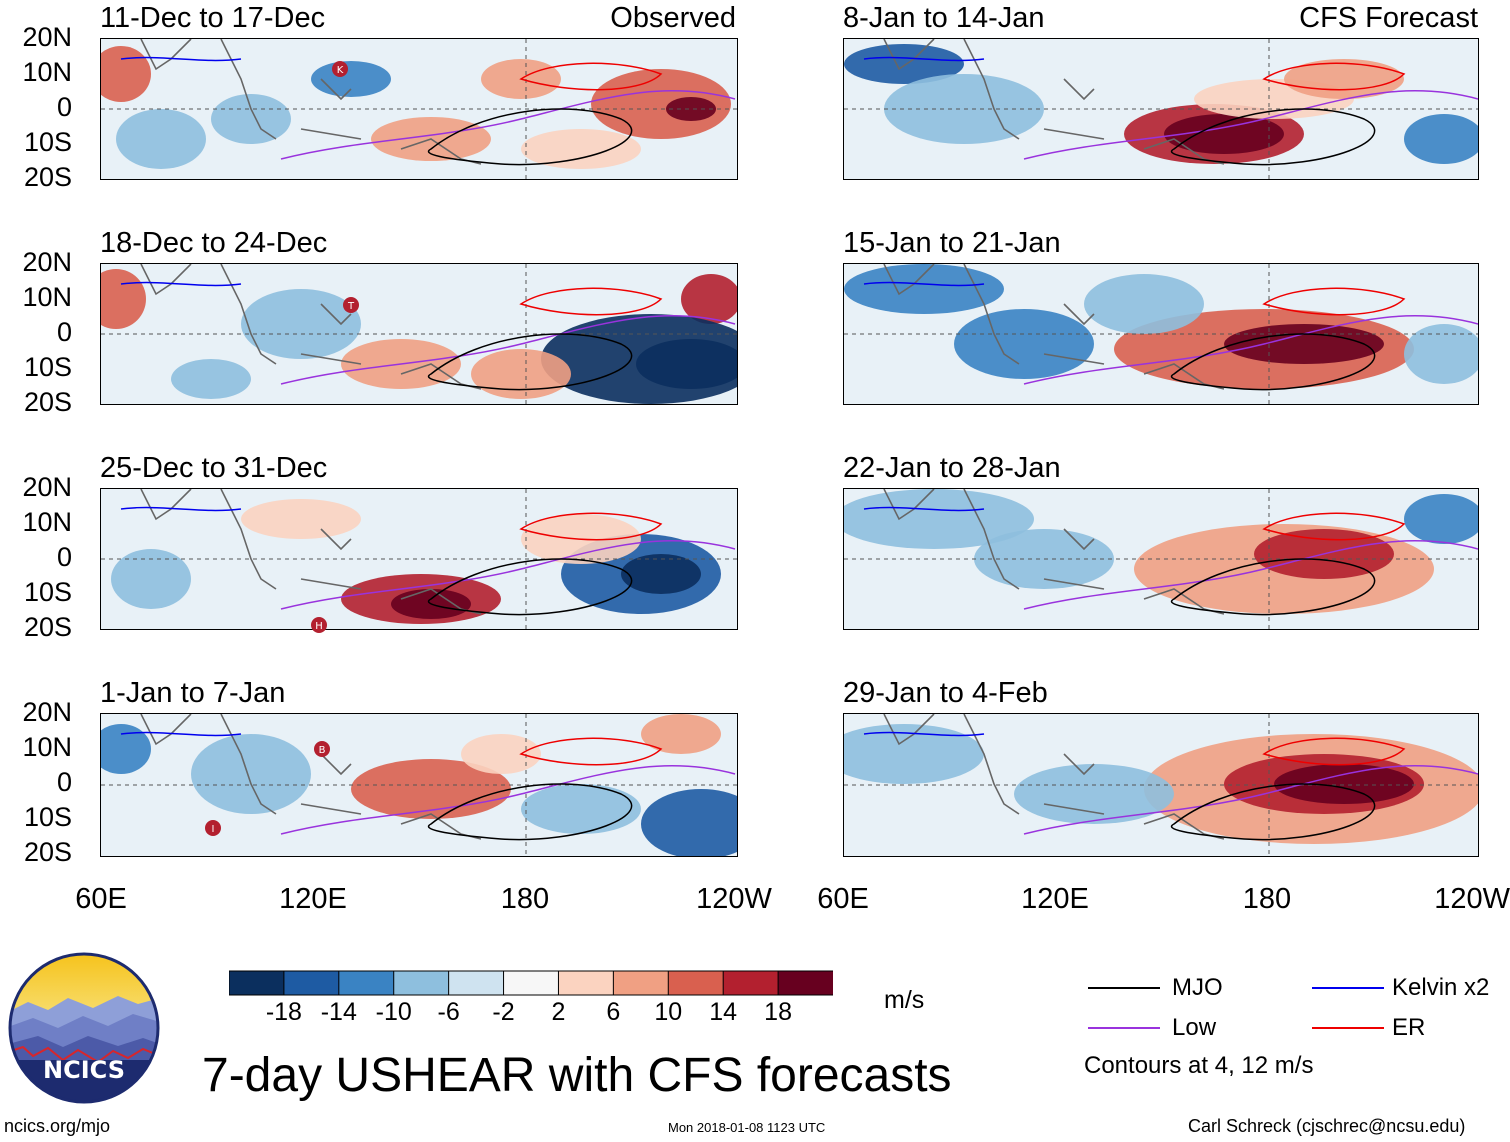 The width and height of the screenshot is (1510, 1142). Describe the element at coordinates (340, 71) in the screenshot. I see `storm-marker: K` at that location.